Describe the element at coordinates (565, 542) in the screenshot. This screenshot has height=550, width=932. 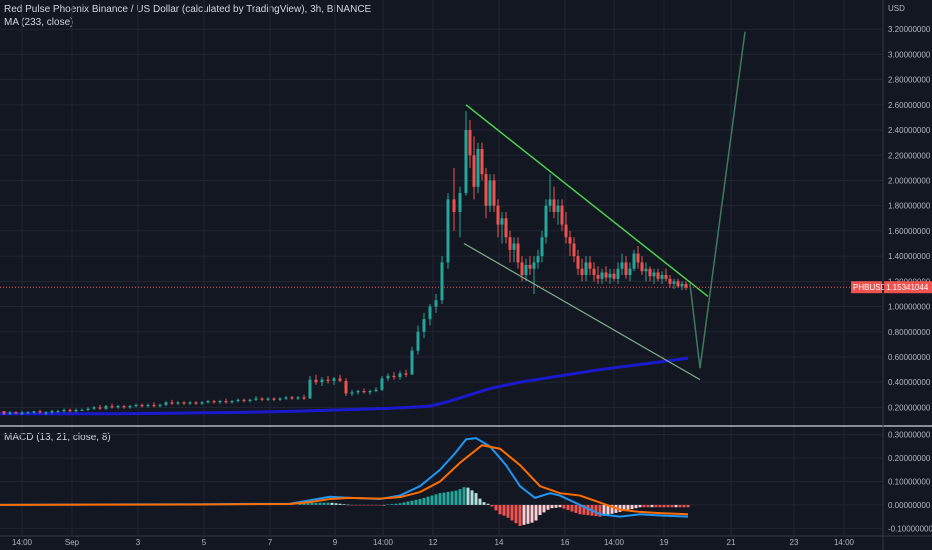
I see `time-tick-label: 16` at that location.